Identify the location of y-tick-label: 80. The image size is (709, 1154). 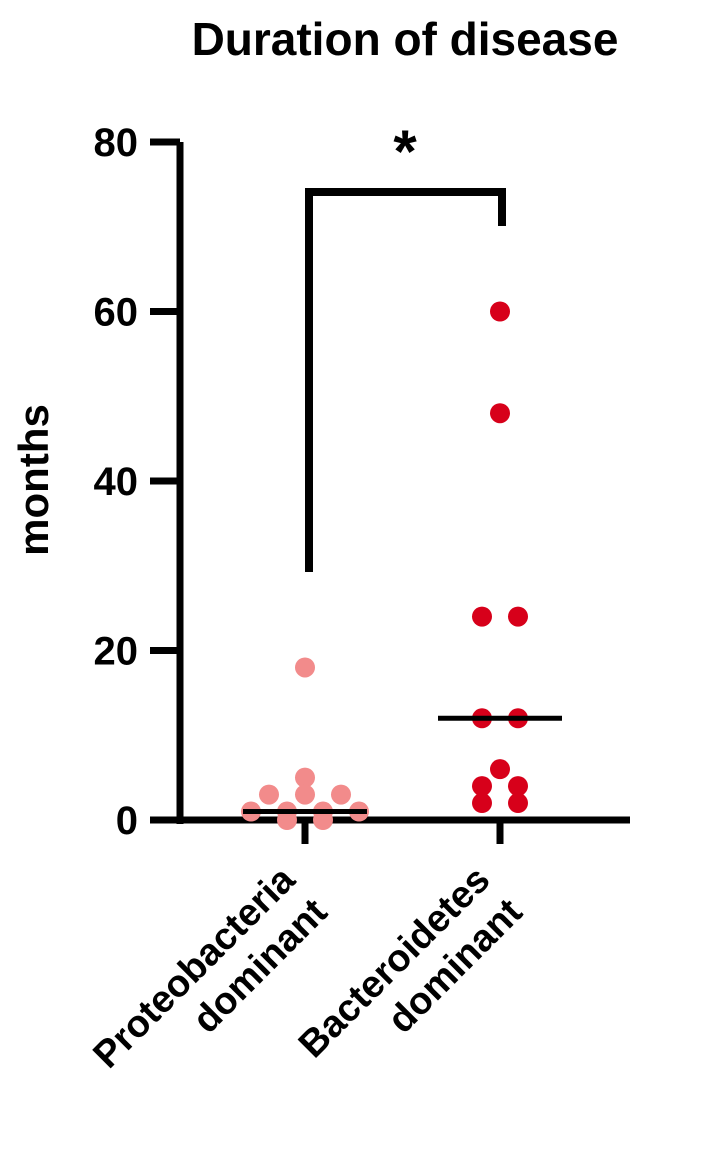
(116, 143).